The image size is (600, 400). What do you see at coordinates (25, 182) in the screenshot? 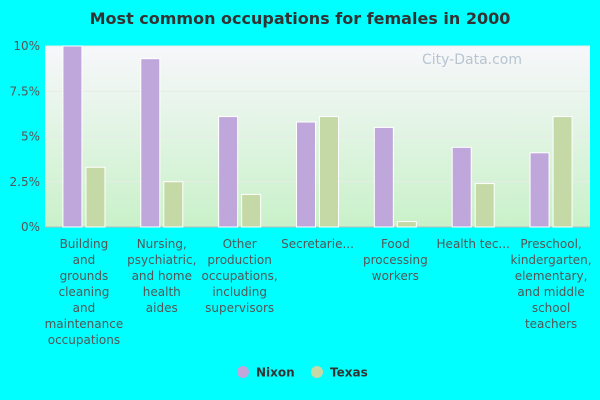
I see `y-tick-label: 2.5%` at bounding box center [25, 182].